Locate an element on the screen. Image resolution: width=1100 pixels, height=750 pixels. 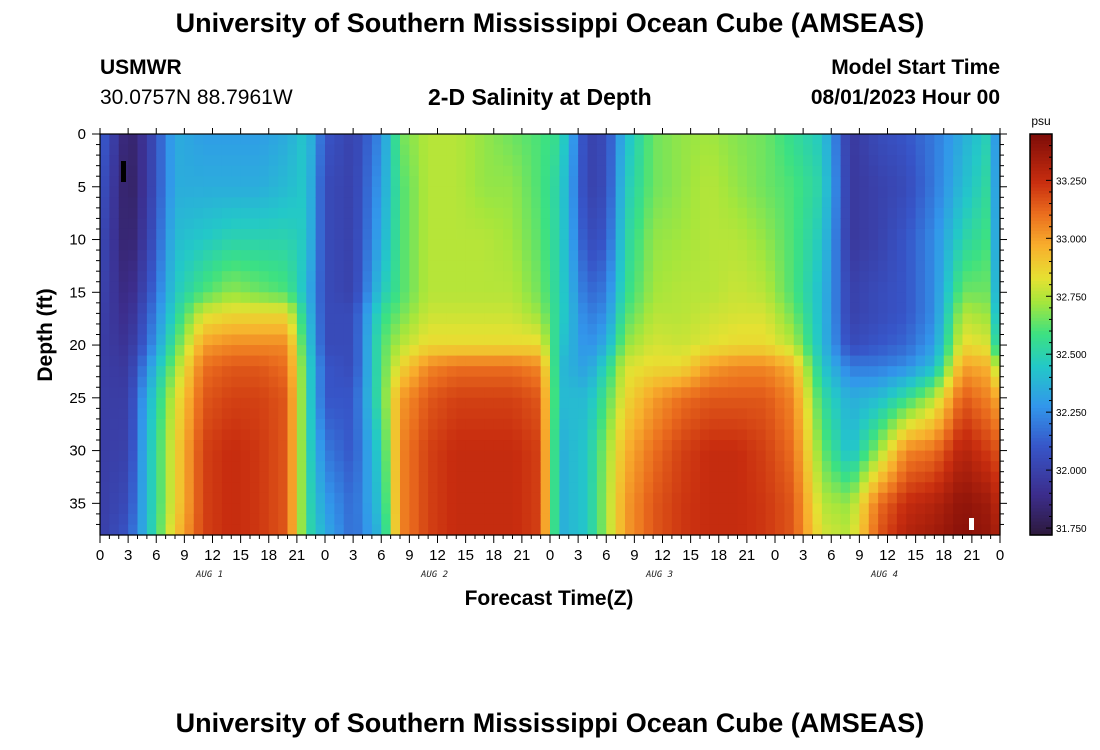
y-axis-label: Depth (ft) is located at coordinates (45, 334).